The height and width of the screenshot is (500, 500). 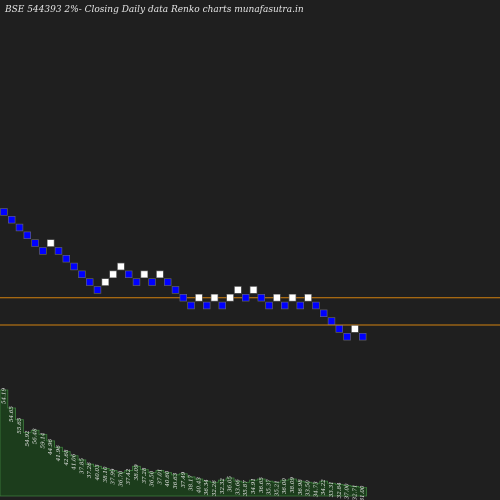 What do you see at coordinates (332, 489) in the screenshot?
I see `volume-label: 33.31` at bounding box center [332, 489].